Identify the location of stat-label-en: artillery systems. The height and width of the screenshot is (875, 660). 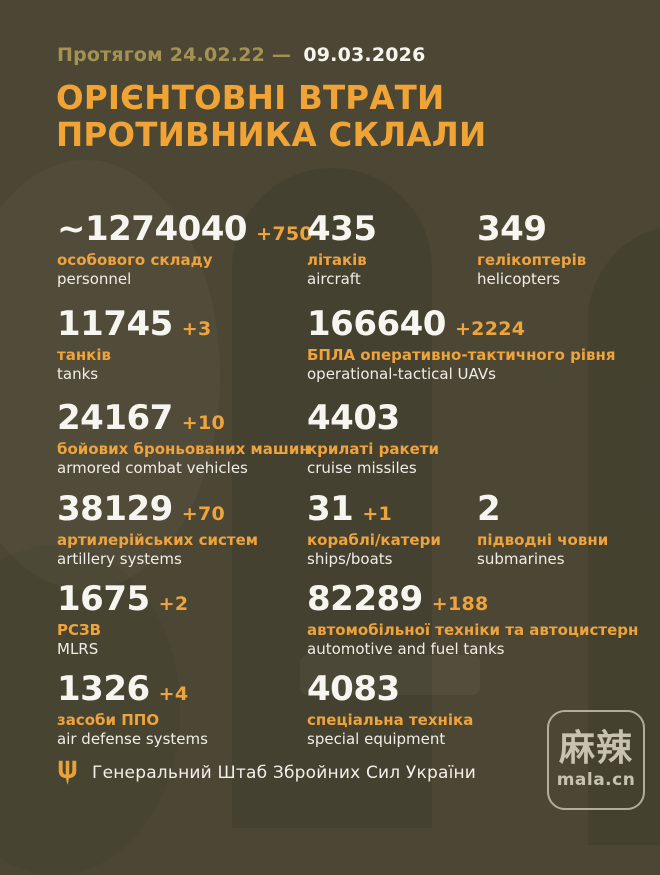
(119, 558).